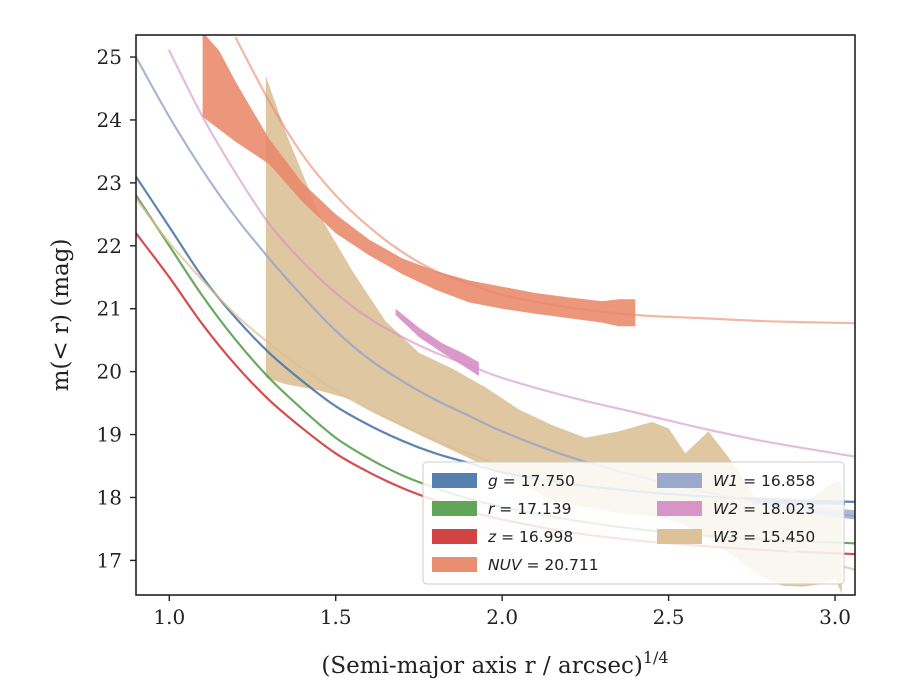 The width and height of the screenshot is (900, 700). What do you see at coordinates (109, 435) in the screenshot?
I see `y-tick-label: 19` at bounding box center [109, 435].